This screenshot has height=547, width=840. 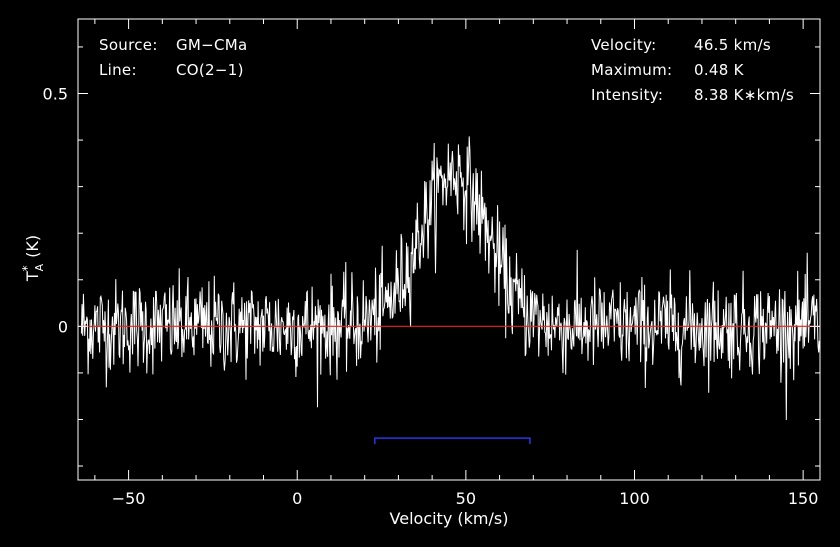 What do you see at coordinates (27, 268) in the screenshot?
I see `y-axis-title-sup: *` at bounding box center [27, 268].